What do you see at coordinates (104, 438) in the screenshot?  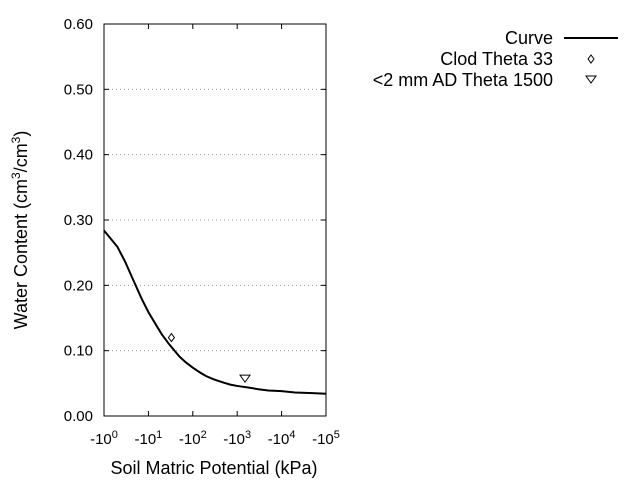 I see `x-tick-label: -100` at bounding box center [104, 438].